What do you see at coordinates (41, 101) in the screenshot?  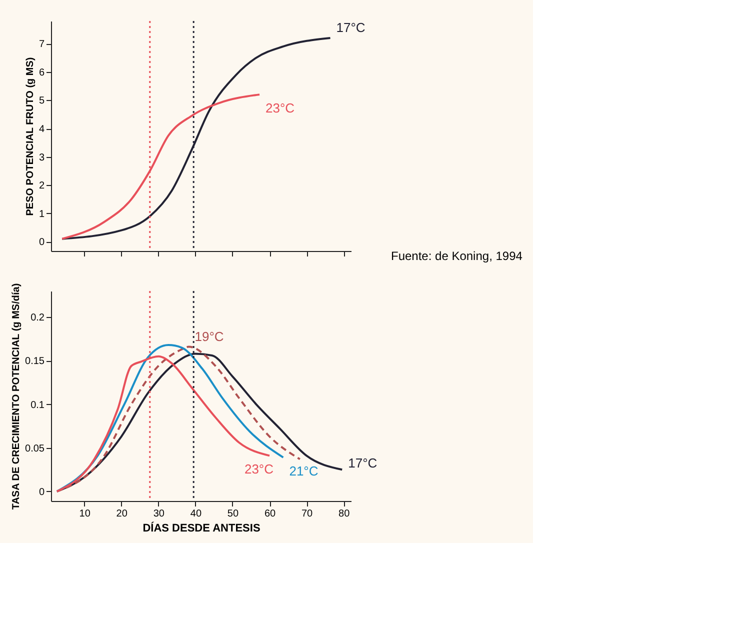 I see `y-tick-label: 5` at bounding box center [41, 101].